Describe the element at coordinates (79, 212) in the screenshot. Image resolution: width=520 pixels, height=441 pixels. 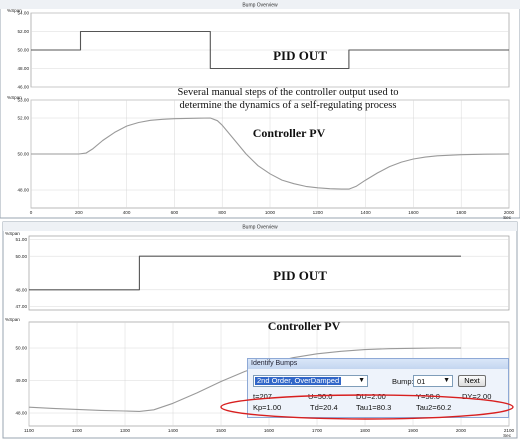
I see `x-tick-label: 200` at that location.